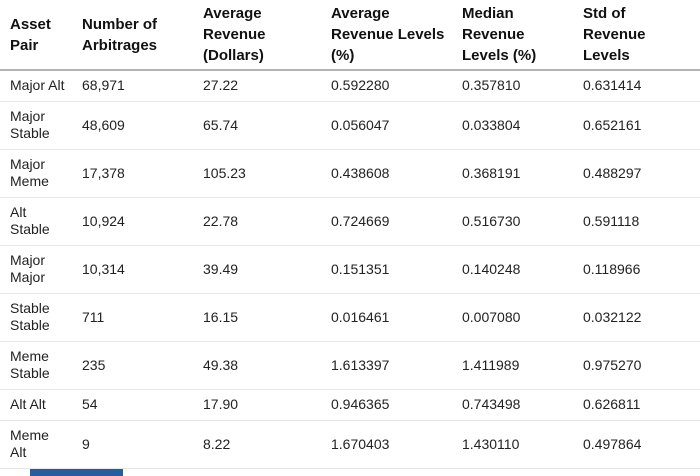 The width and height of the screenshot is (700, 476). What do you see at coordinates (386, 173) in the screenshot?
I see `cell-average-revenue-level: 0.438608` at bounding box center [386, 173].